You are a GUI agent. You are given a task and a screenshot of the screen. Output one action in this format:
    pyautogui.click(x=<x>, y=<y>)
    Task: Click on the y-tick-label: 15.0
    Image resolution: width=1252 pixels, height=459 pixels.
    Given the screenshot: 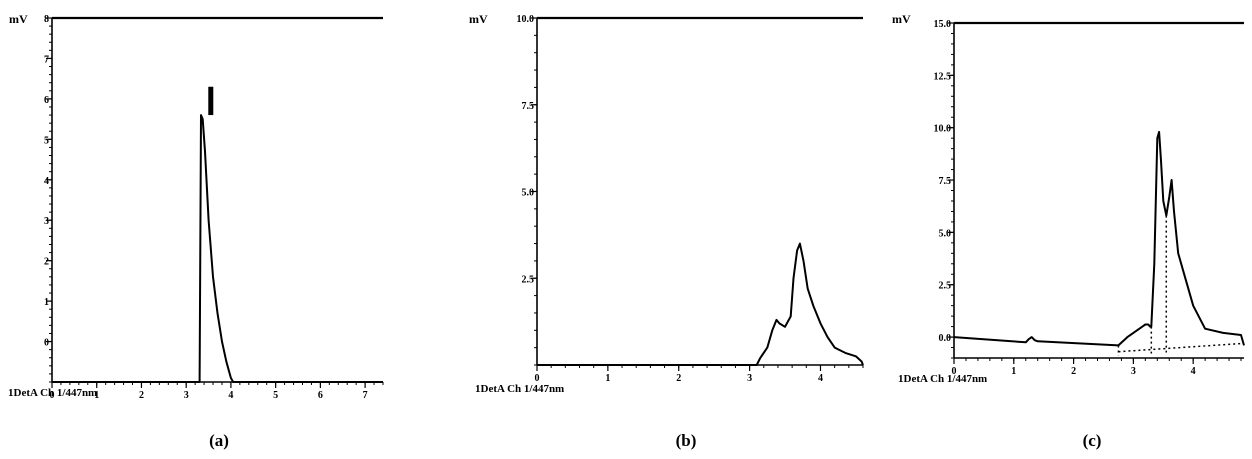 What is the action you would take?
    pyautogui.click(x=943, y=24)
    